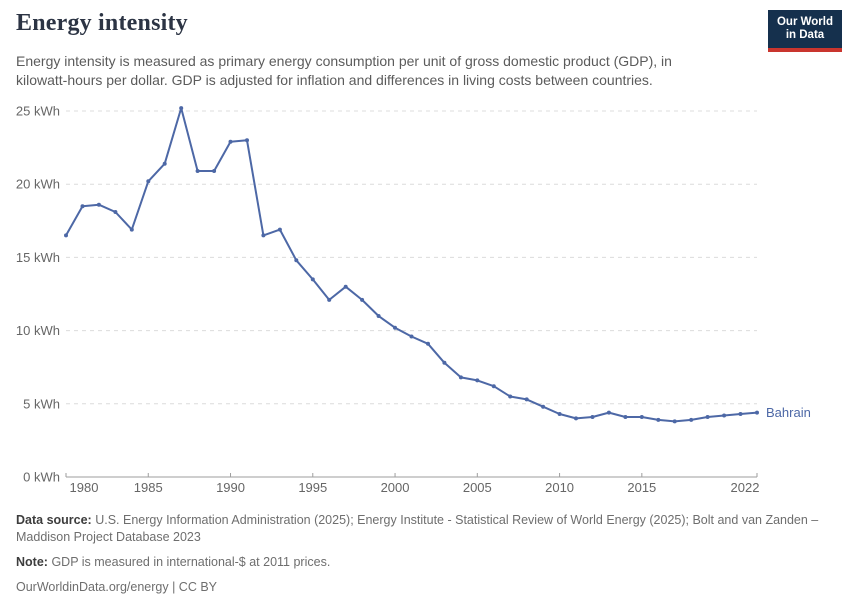 This screenshot has width=850, height=604. Describe the element at coordinates (38, 111) in the screenshot. I see `y-axis-tick-label: 25 kWh` at that location.